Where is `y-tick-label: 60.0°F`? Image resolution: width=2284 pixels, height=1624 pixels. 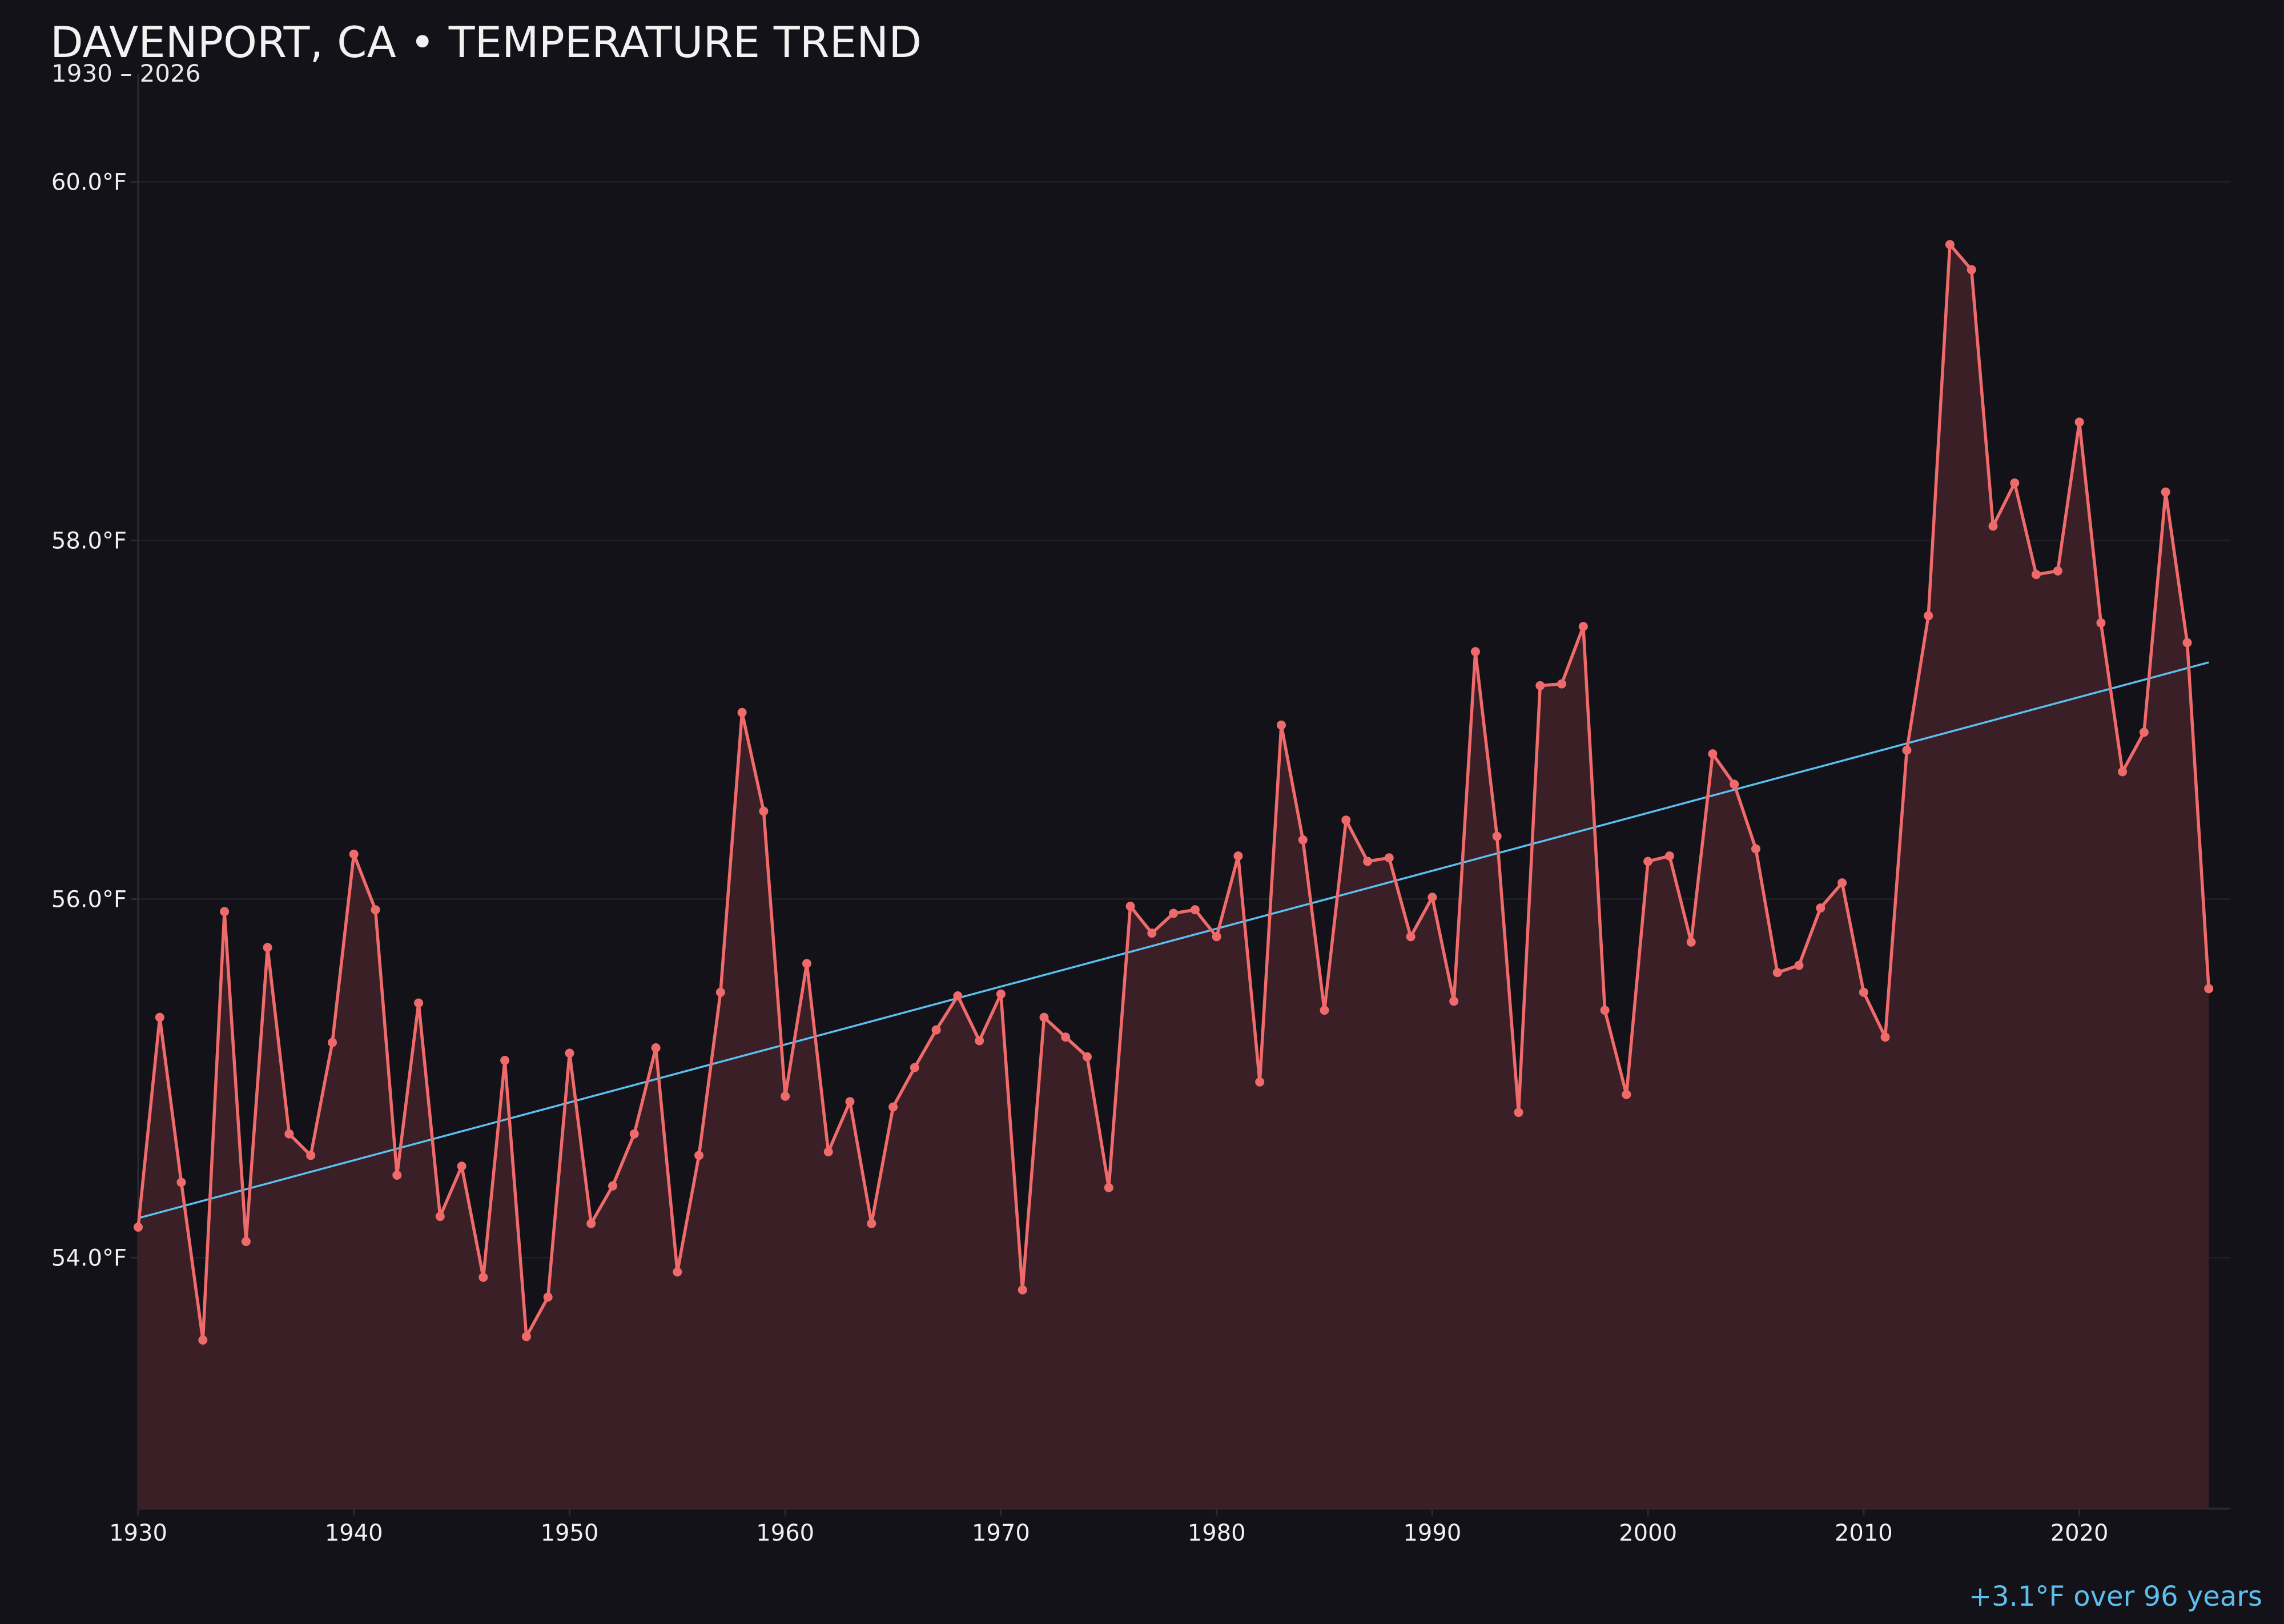
y-tick-label: 60.0°F is located at coordinates (89, 182).